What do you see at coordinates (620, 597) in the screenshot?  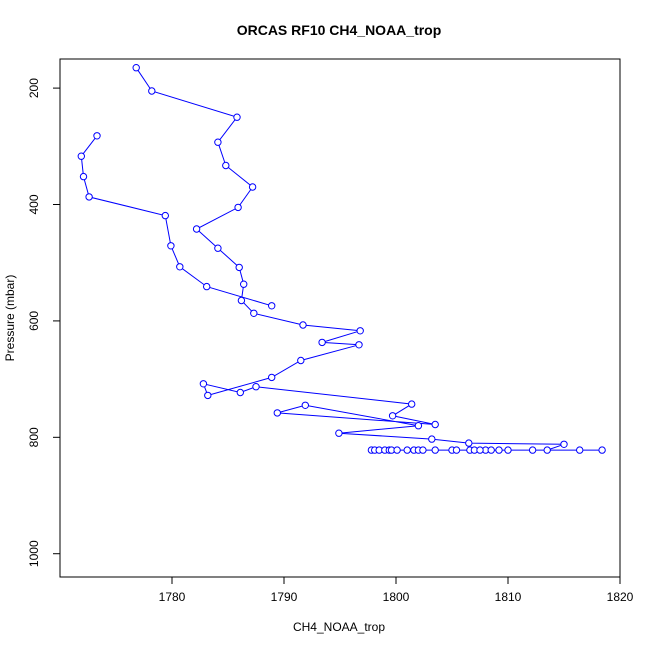 I see `x-tick-label: 1820` at bounding box center [620, 597].